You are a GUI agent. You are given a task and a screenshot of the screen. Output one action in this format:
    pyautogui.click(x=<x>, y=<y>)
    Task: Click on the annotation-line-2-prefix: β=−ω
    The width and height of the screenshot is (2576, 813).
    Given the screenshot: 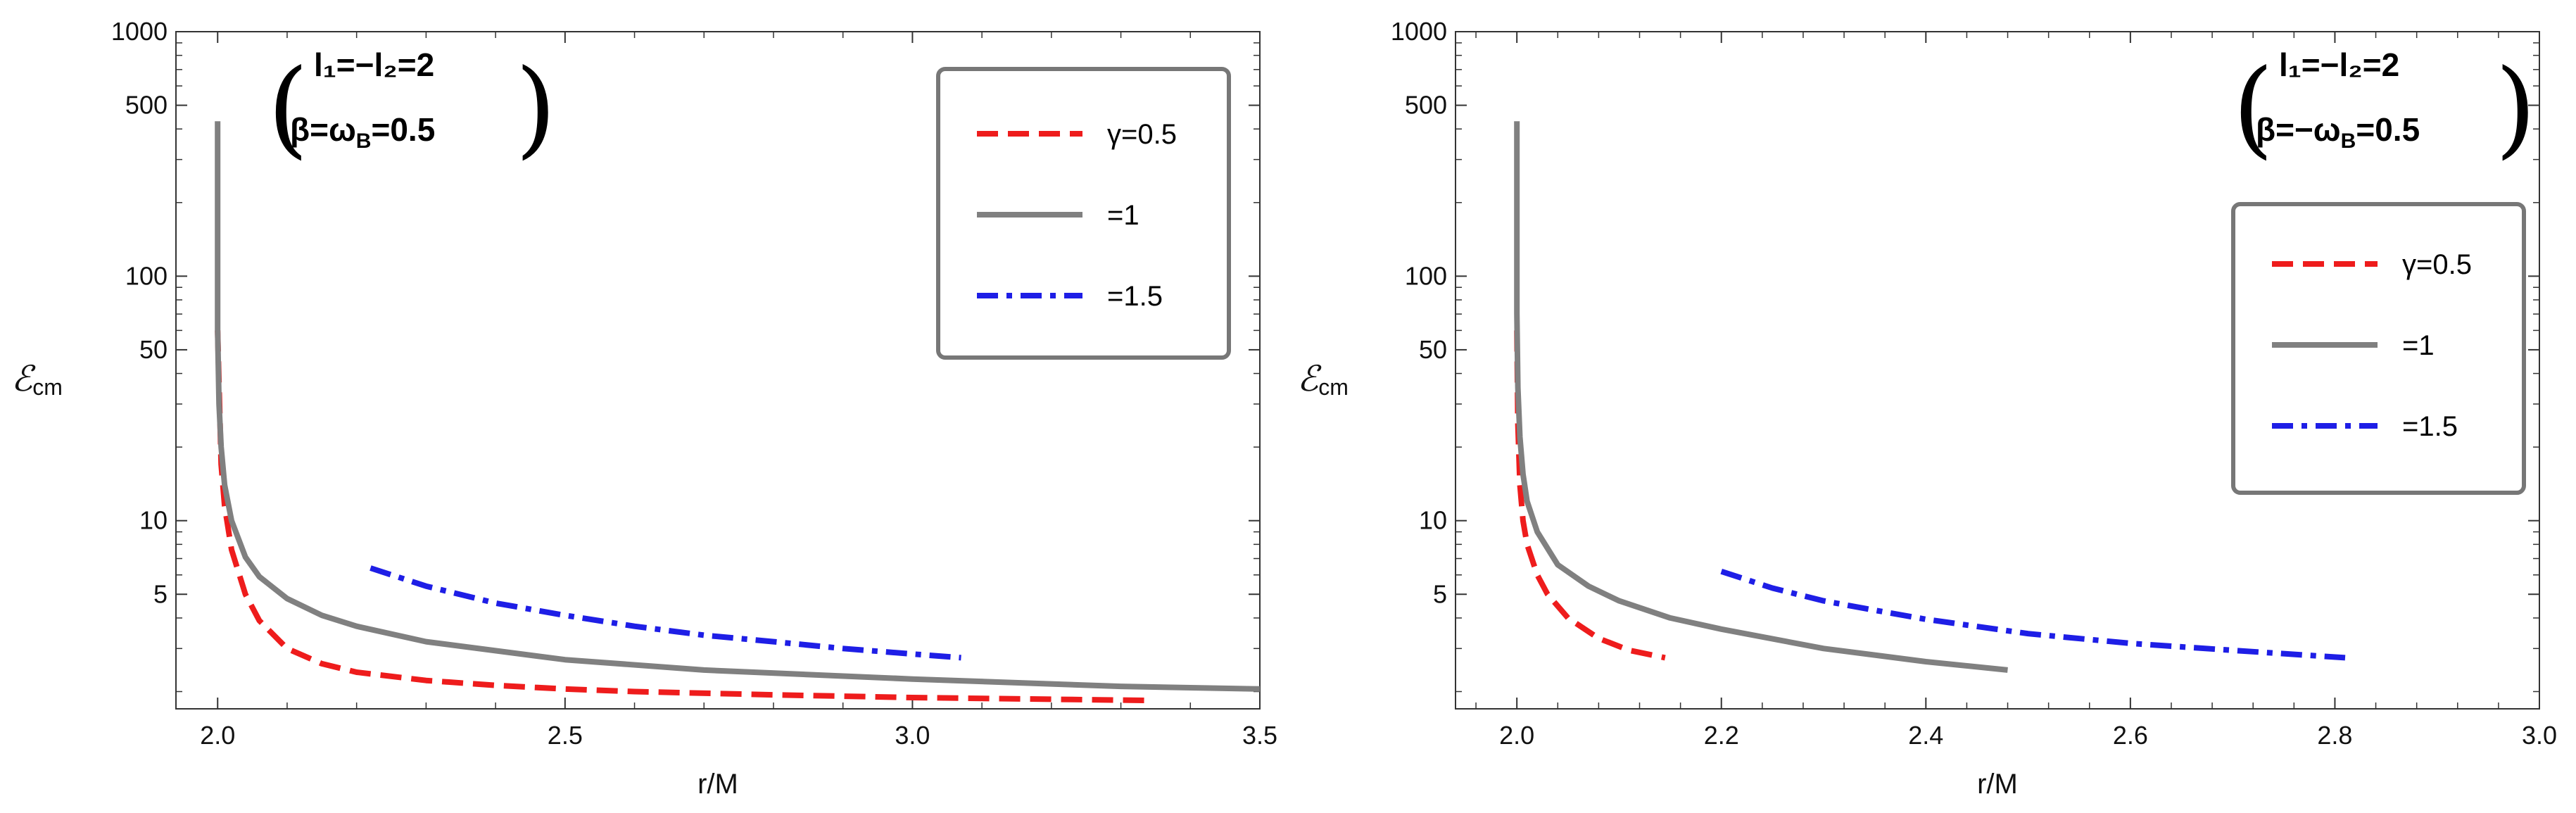 What is the action you would take?
    pyautogui.click(x=2298, y=130)
    